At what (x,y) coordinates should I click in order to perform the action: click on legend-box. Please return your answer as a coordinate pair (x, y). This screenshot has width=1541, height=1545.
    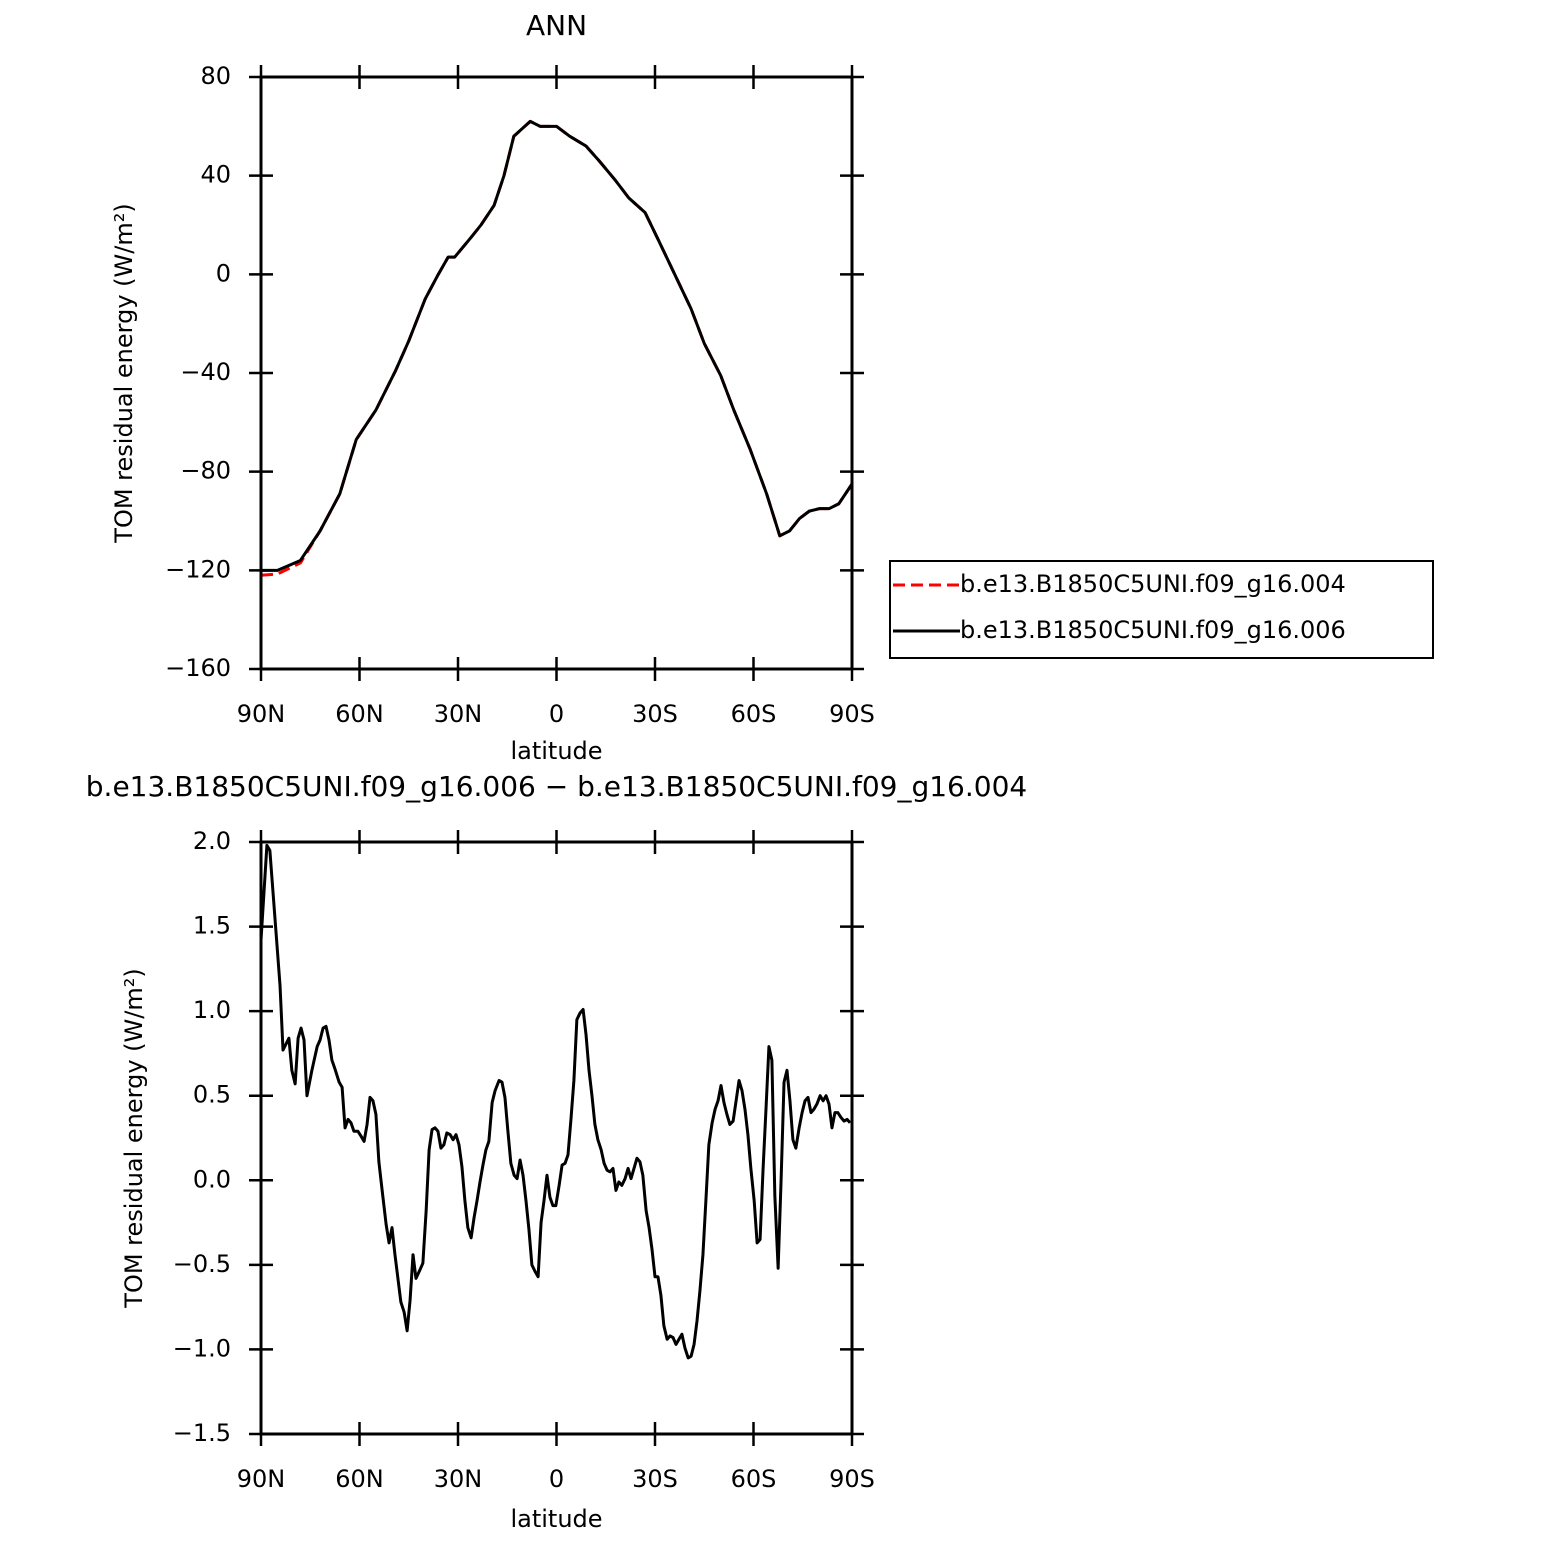
    Looking at the image, I should click on (1161, 609).